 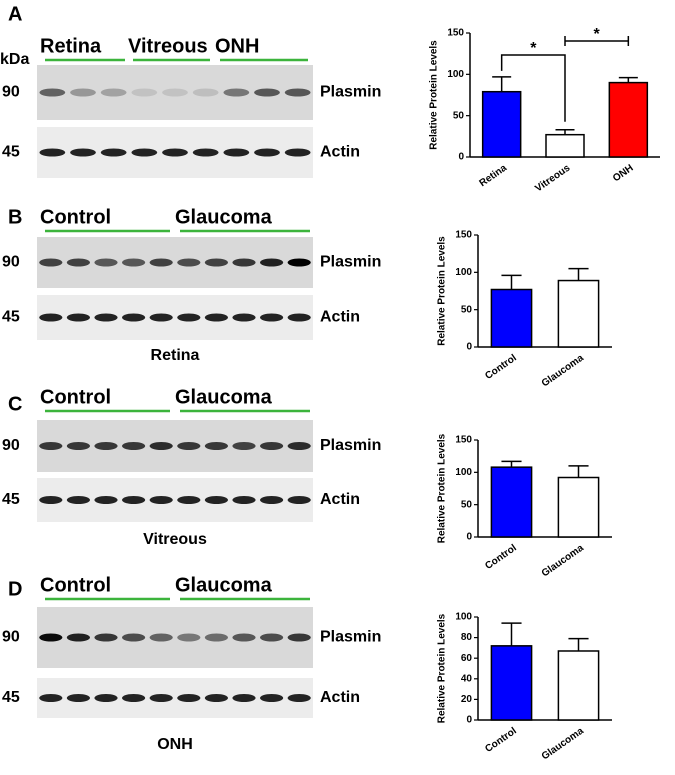 I want to click on significance-bracket, so click(x=597, y=41).